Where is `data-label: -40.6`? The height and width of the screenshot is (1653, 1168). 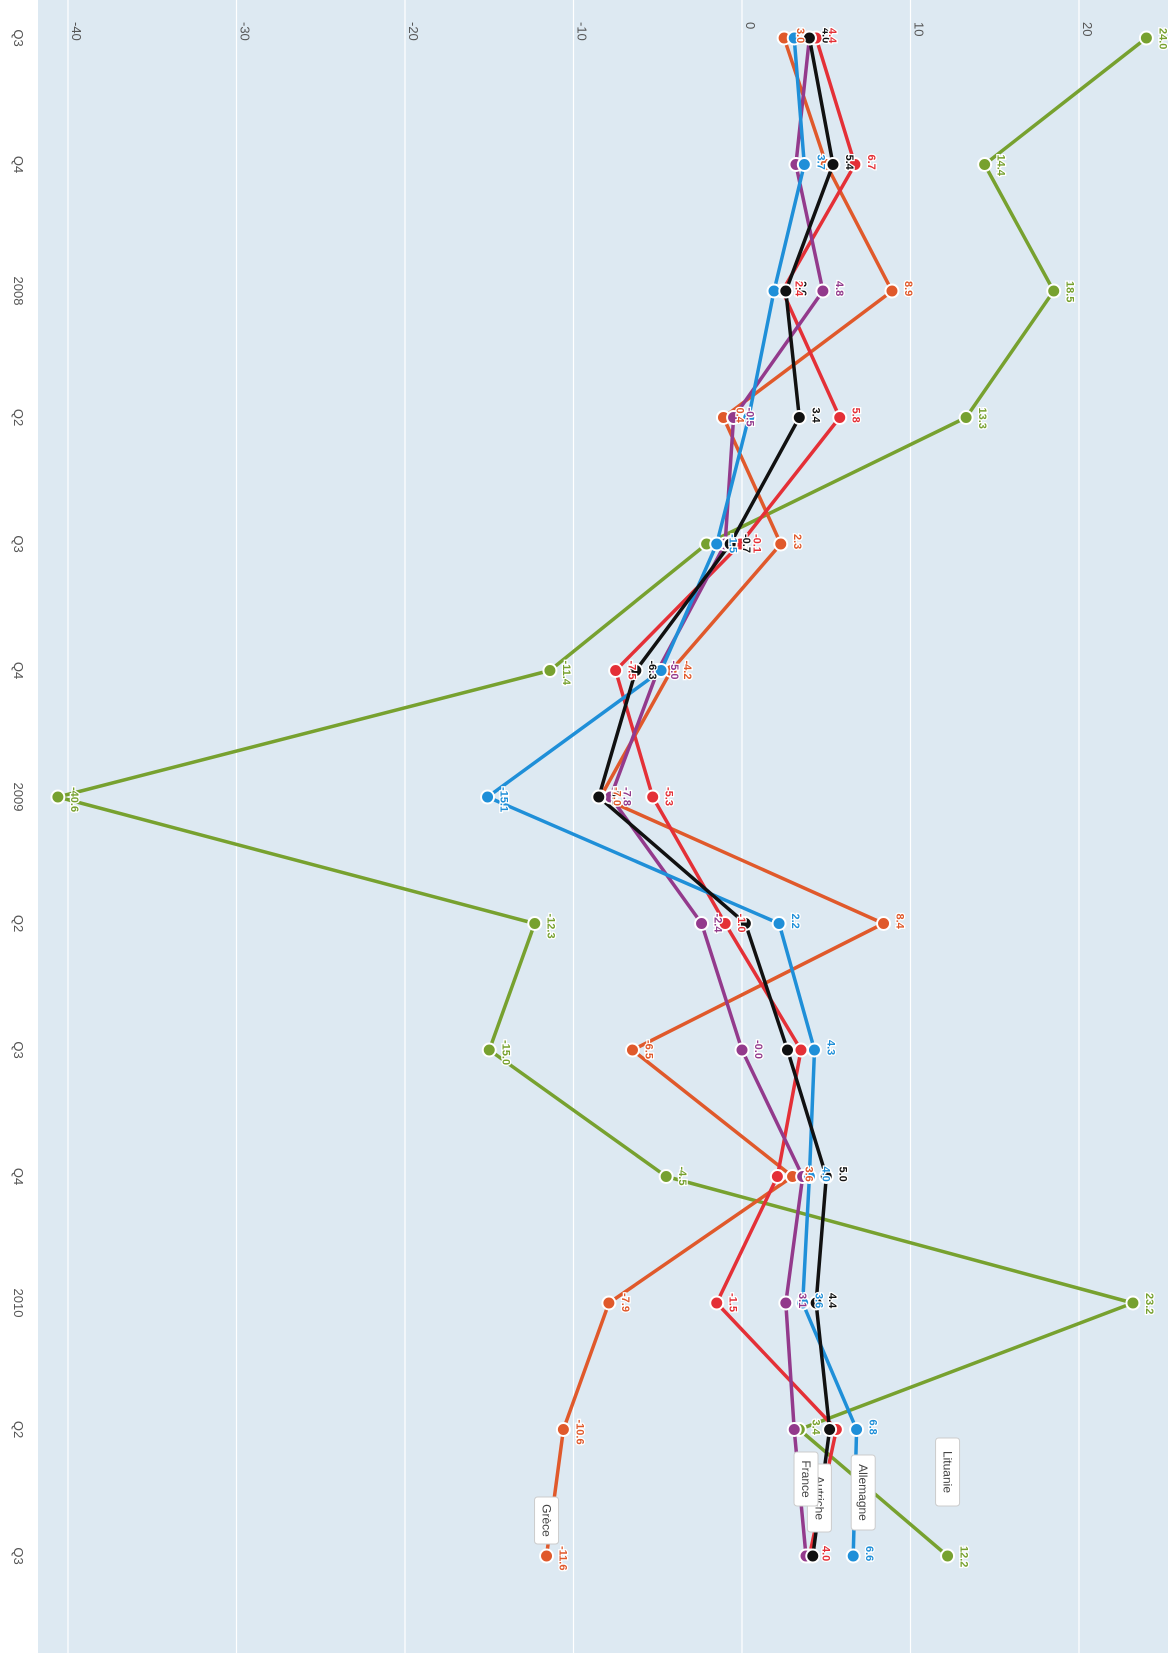 data-label: -40.6 is located at coordinates (74, 799).